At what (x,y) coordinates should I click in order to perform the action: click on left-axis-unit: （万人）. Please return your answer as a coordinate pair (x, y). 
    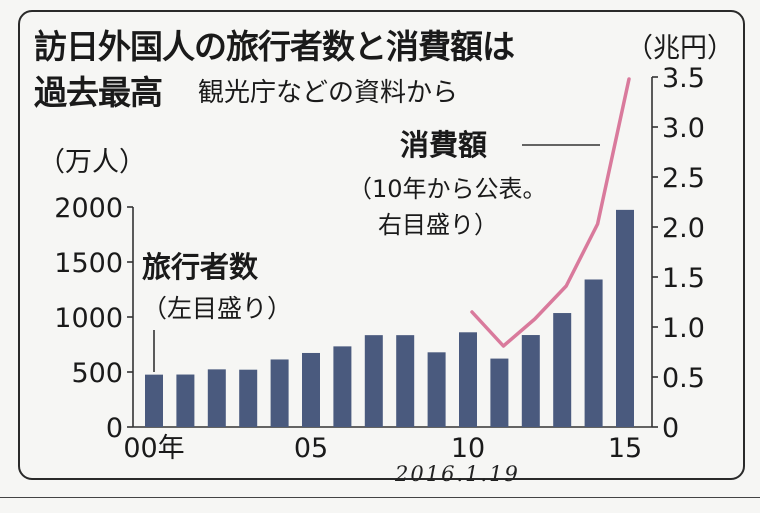
    Looking at the image, I should click on (92, 162).